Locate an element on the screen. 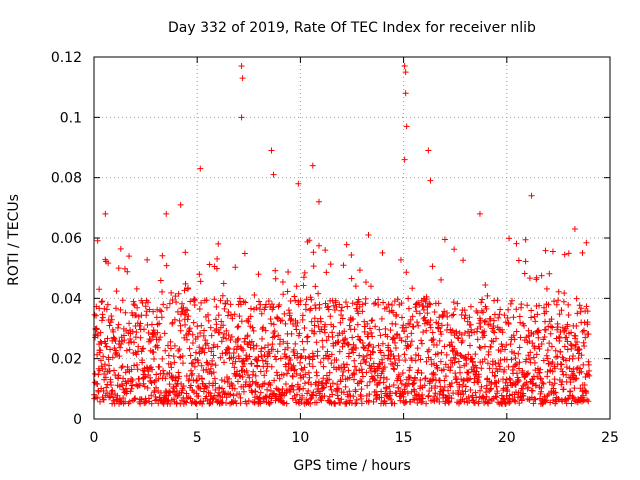 The height and width of the screenshot is (480, 640). y-tick-label: 0.06 is located at coordinates (66, 239).